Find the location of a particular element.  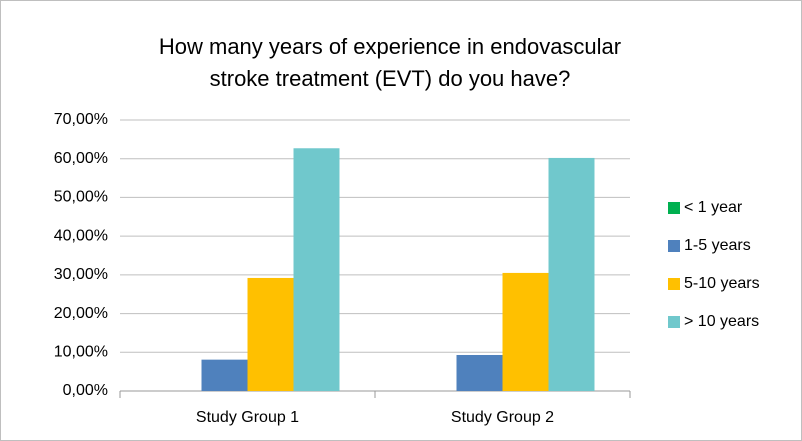

chart-title: stroke treatment (EVT) do you have? is located at coordinates (390, 78).